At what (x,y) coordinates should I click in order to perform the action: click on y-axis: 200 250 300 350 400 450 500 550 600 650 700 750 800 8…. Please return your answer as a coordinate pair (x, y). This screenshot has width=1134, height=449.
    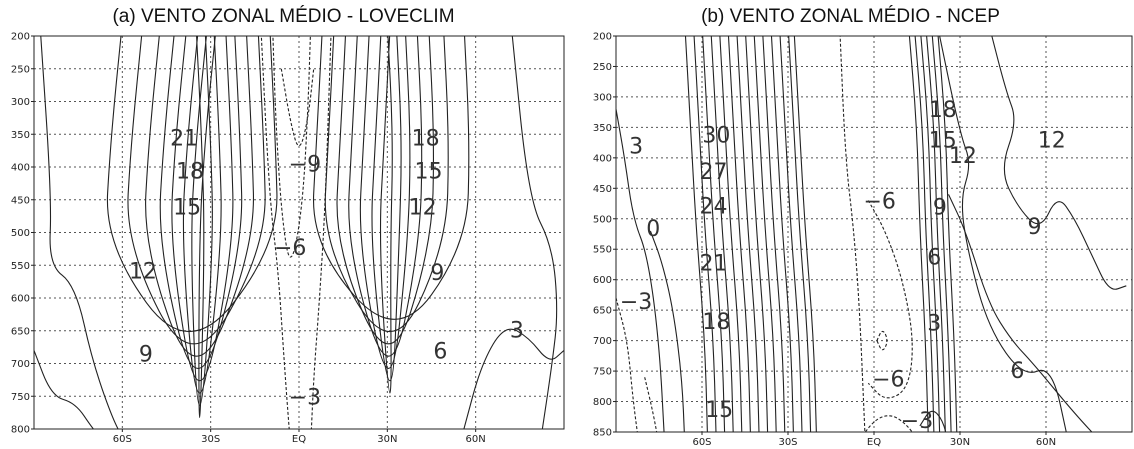
    Looking at the image, I should click on (604, 235).